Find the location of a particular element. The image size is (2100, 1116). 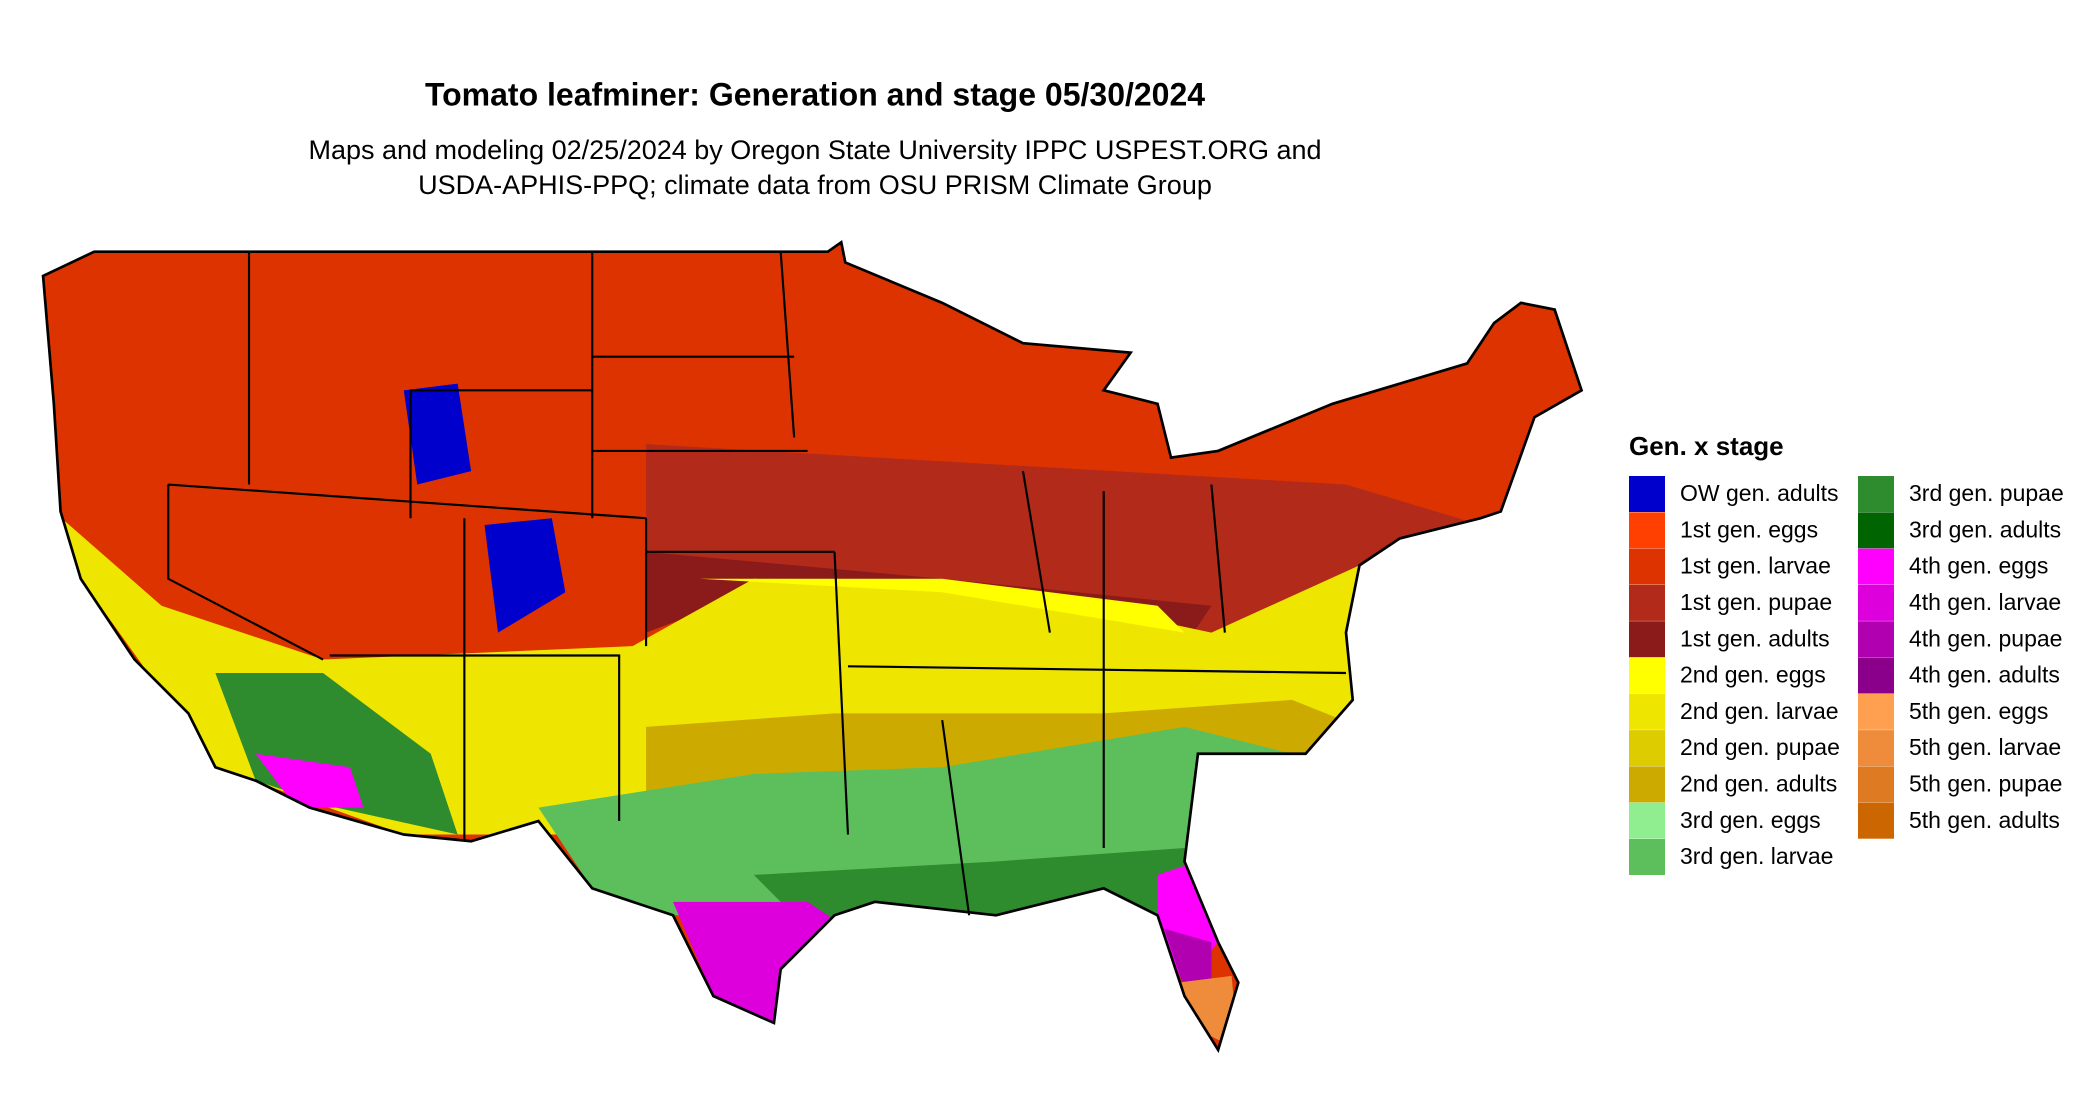

legend-label: 1st gen. adults is located at coordinates (1755, 638).